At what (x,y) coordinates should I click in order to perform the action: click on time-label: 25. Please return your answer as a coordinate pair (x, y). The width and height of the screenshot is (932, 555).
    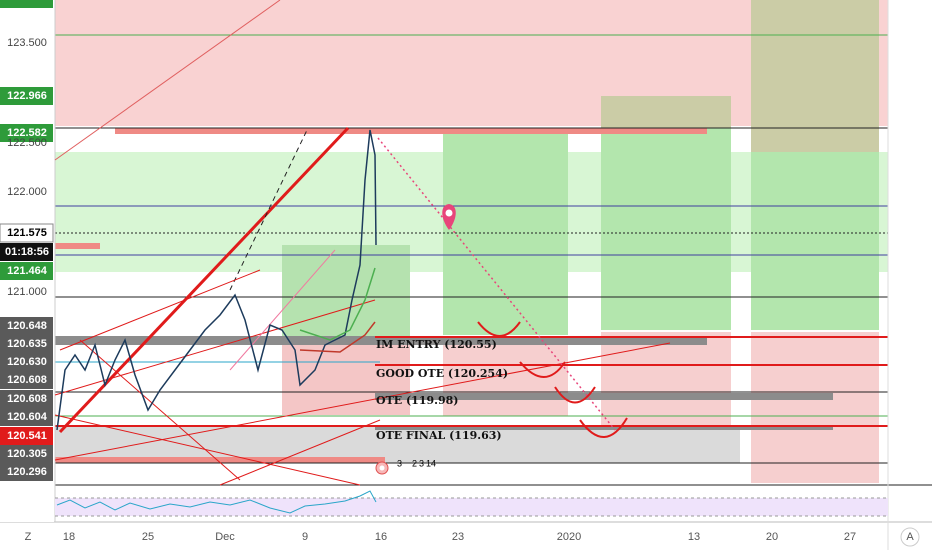
    Looking at the image, I should click on (148, 537).